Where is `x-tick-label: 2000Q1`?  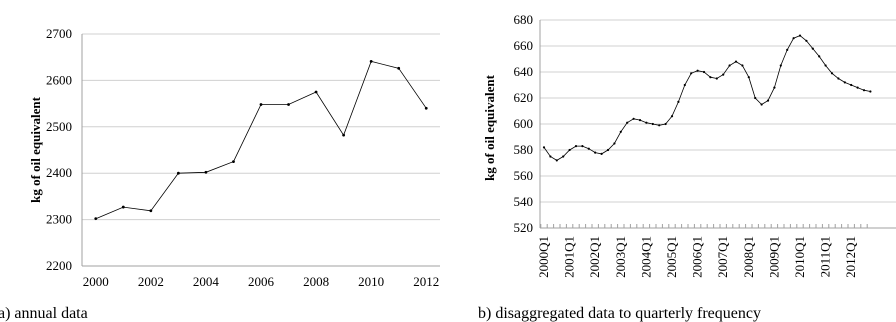
x-tick-label: 2000Q1 is located at coordinates (543, 257).